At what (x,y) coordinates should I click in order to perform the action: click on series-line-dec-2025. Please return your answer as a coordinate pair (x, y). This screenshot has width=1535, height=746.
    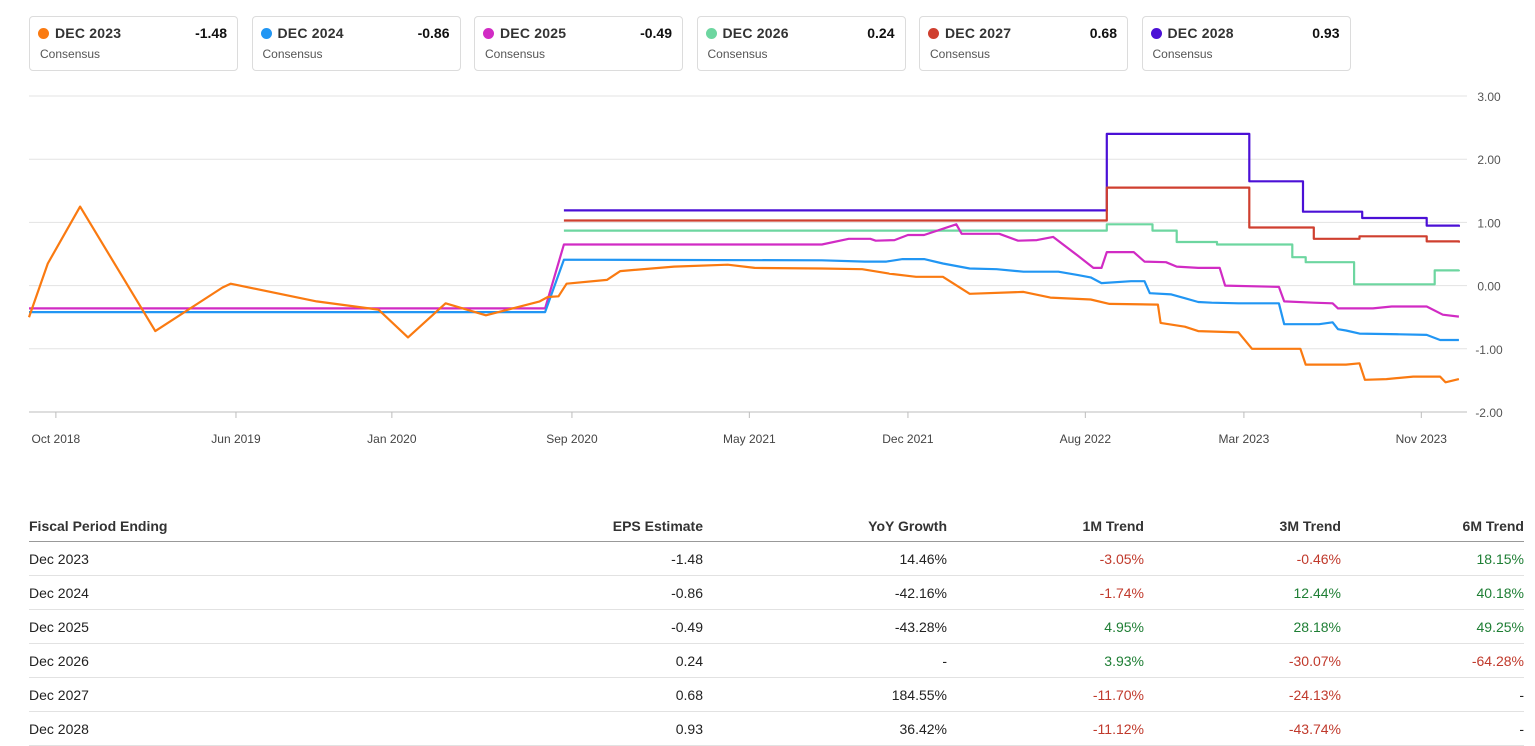
    Looking at the image, I should click on (744, 270).